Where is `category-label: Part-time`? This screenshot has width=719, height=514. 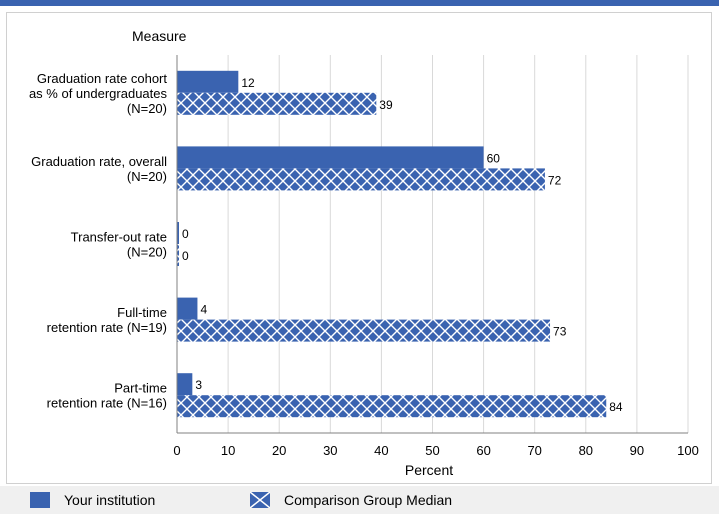
category-label: Part-time is located at coordinates (140, 388).